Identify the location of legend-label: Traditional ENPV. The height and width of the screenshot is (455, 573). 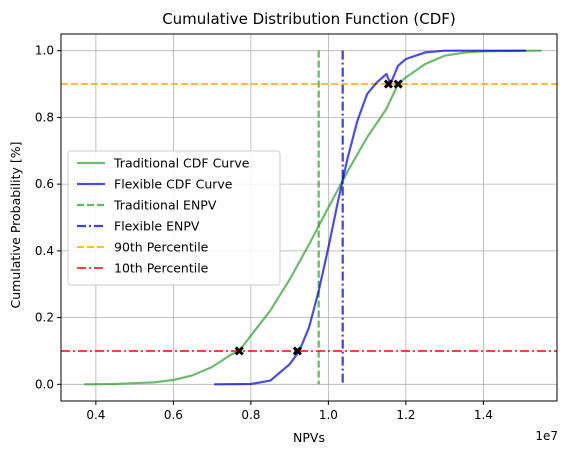
(165, 205).